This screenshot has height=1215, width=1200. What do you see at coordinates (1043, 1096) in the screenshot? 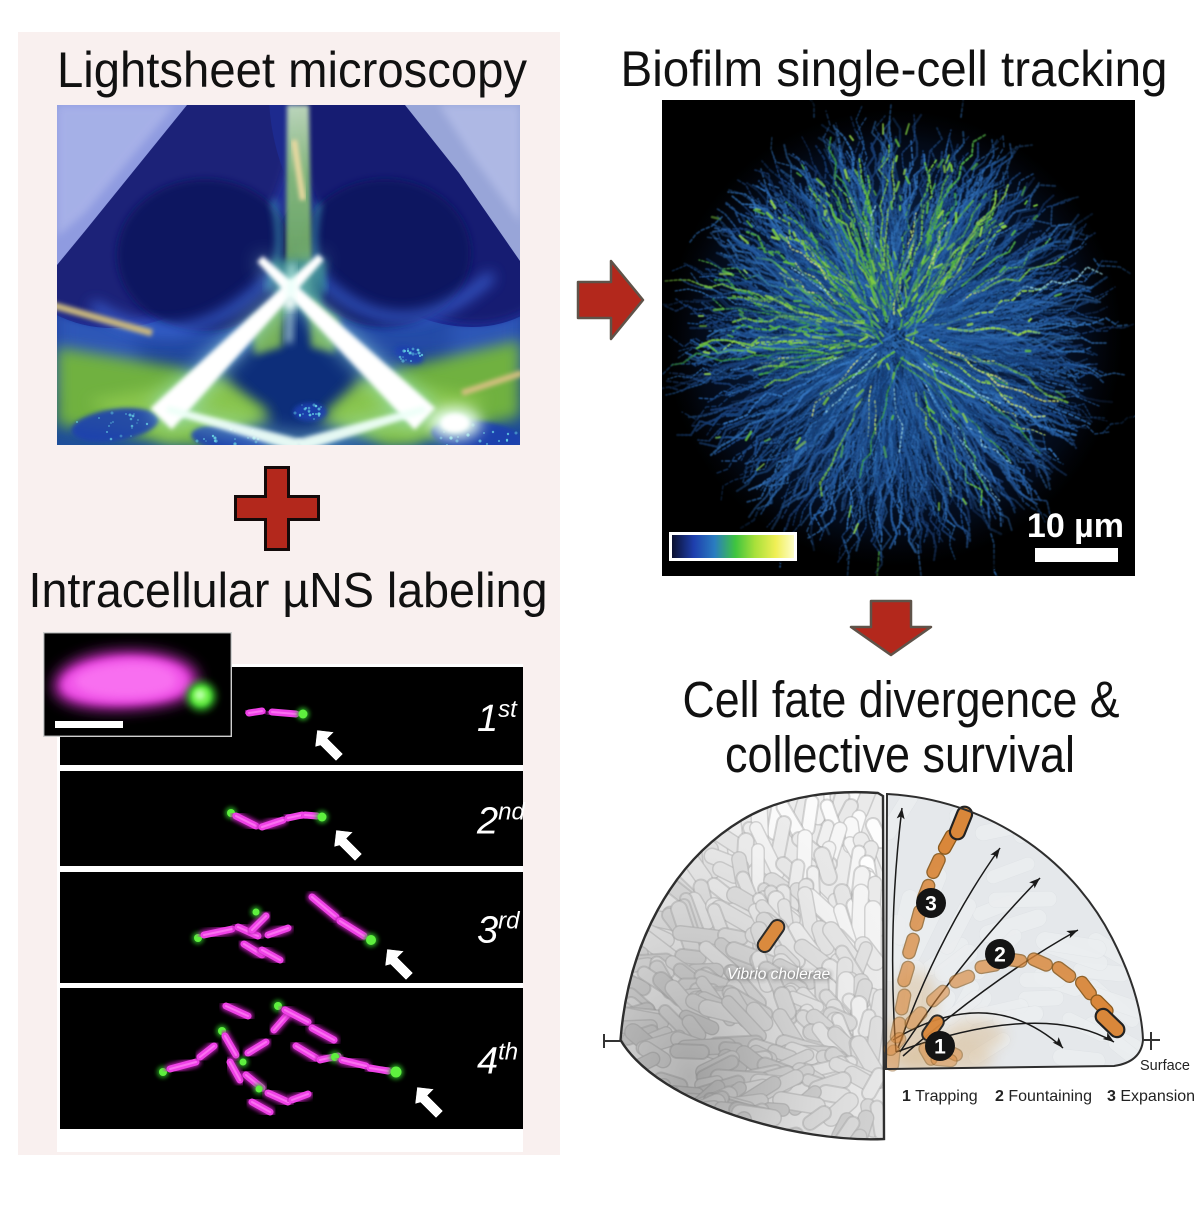
I see `svg-text: 2 Fountaining` at bounding box center [1043, 1096].